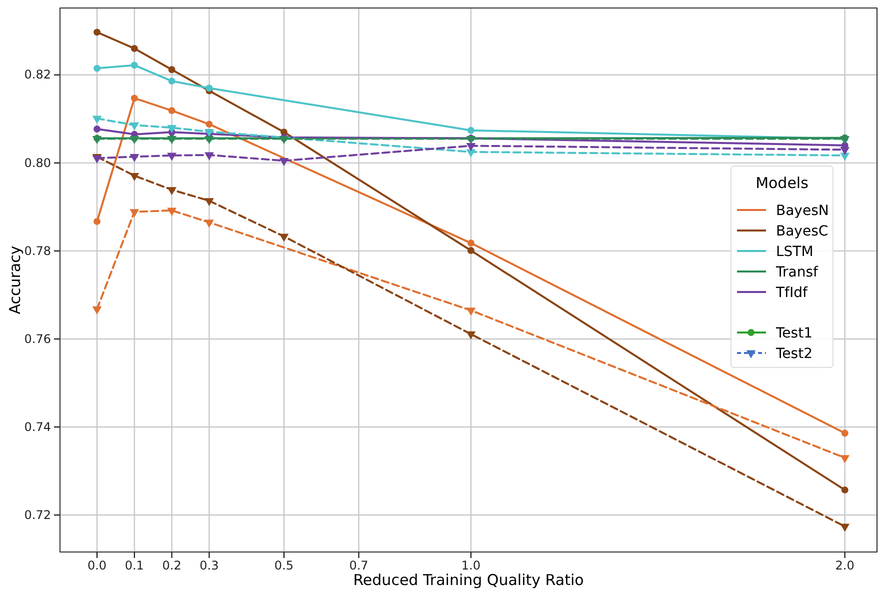 This screenshot has height=591, width=878. What do you see at coordinates (468, 580) in the screenshot?
I see `x-axis-title: Reduced Training Quality Ratio` at bounding box center [468, 580].